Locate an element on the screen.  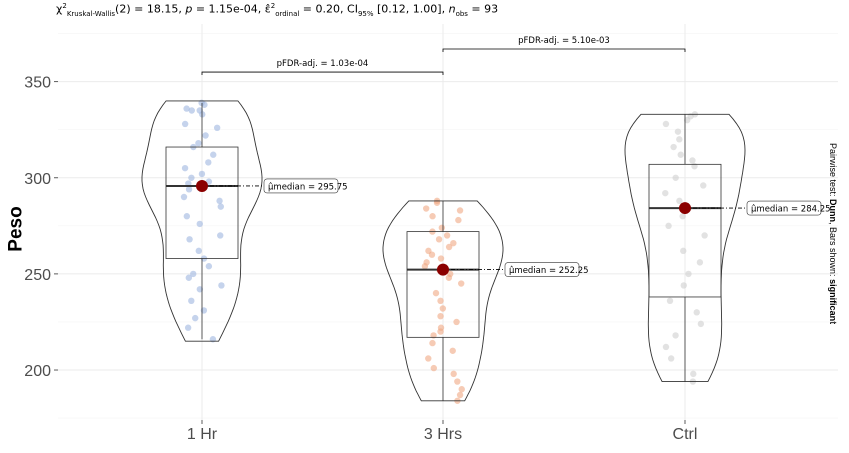
median-label: μ̂median = 295.75 is located at coordinates (308, 186).